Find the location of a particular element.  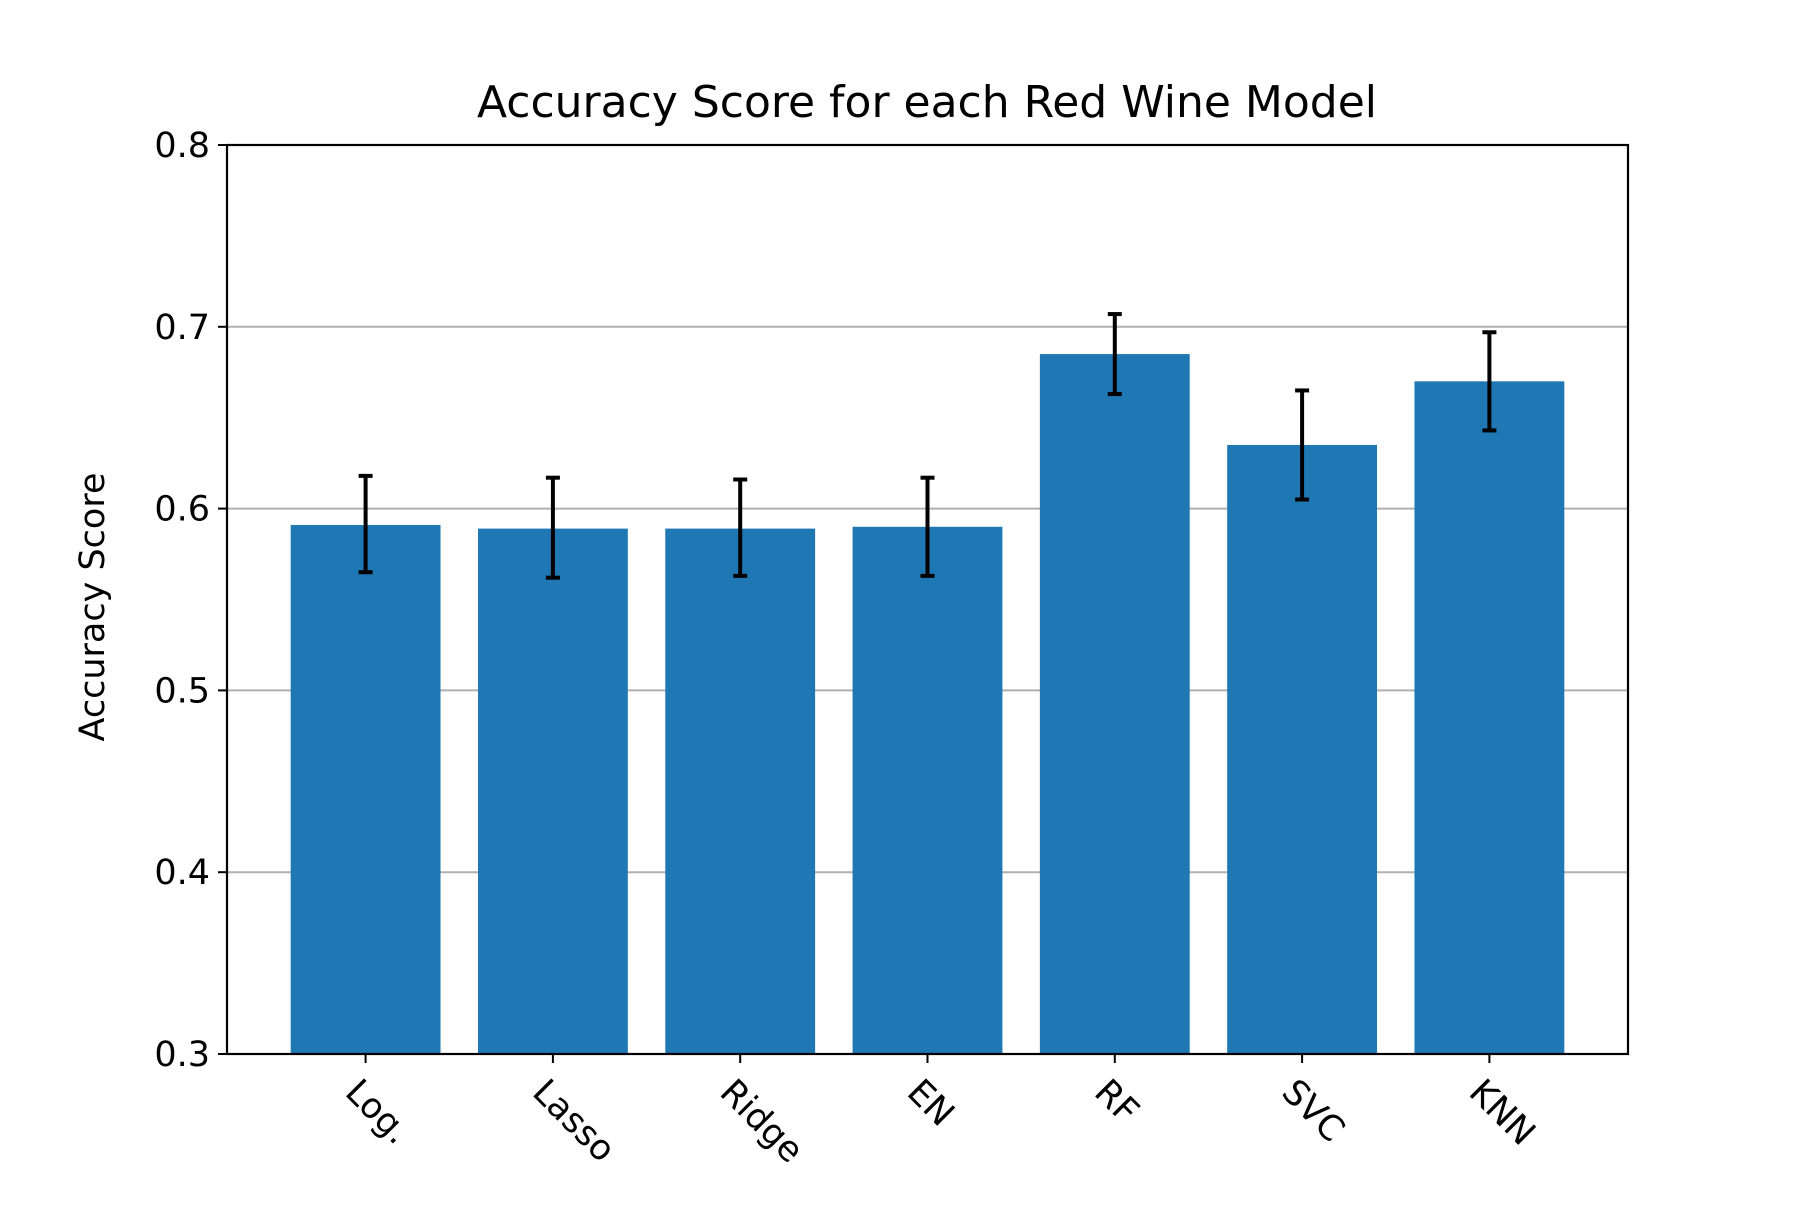

x-tick-label: RF is located at coordinates (1116, 1102).